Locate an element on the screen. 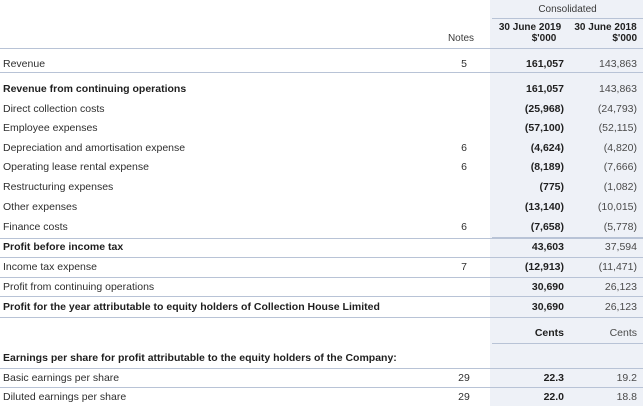  cents-underline is located at coordinates (567, 343).